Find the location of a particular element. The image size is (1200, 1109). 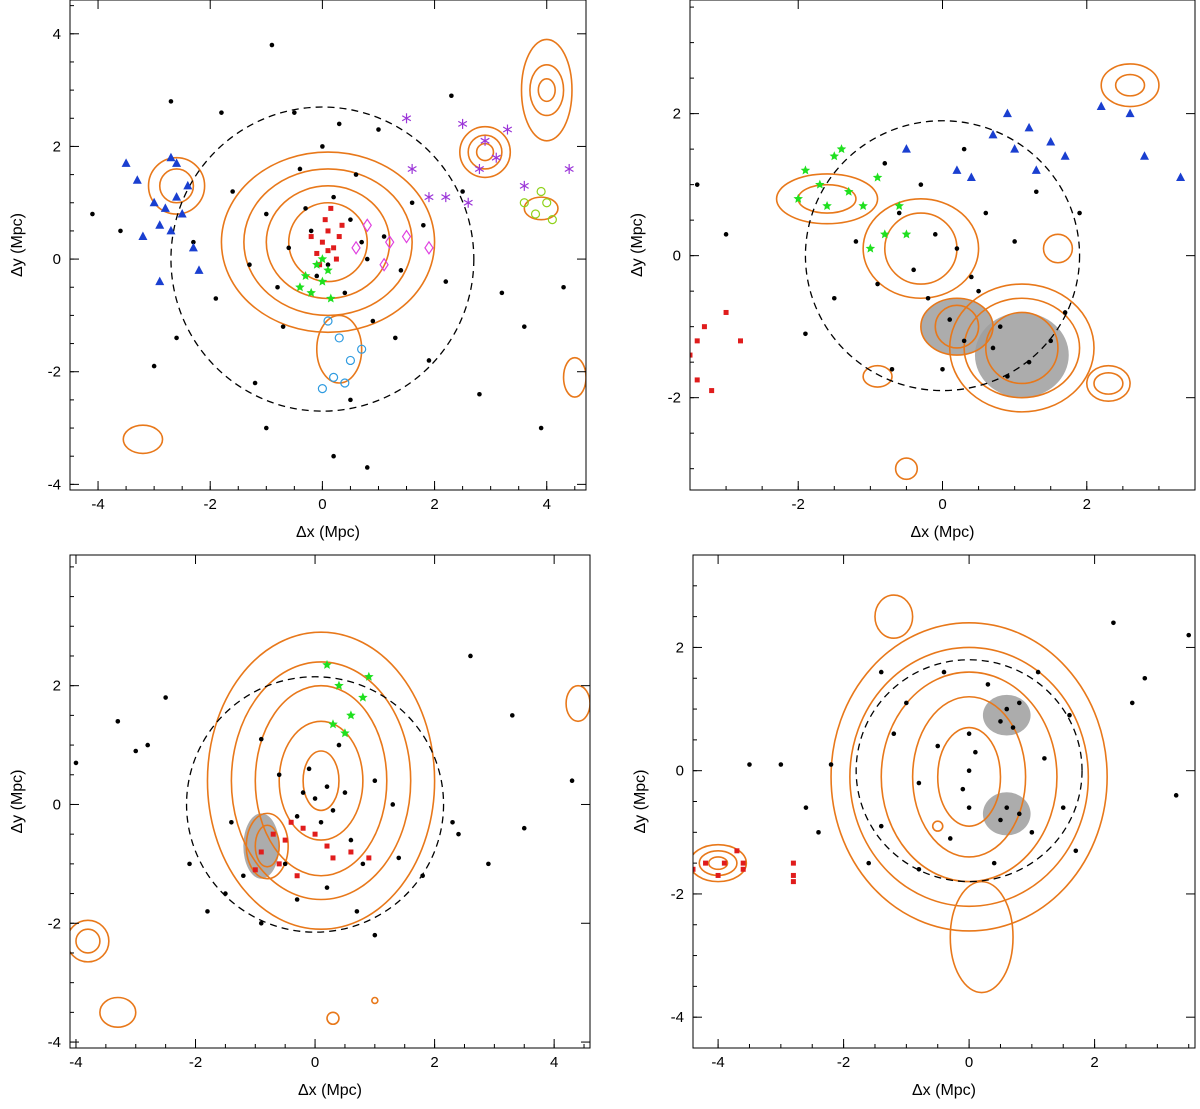

y-tick-label: 0 is located at coordinates (57, 259).